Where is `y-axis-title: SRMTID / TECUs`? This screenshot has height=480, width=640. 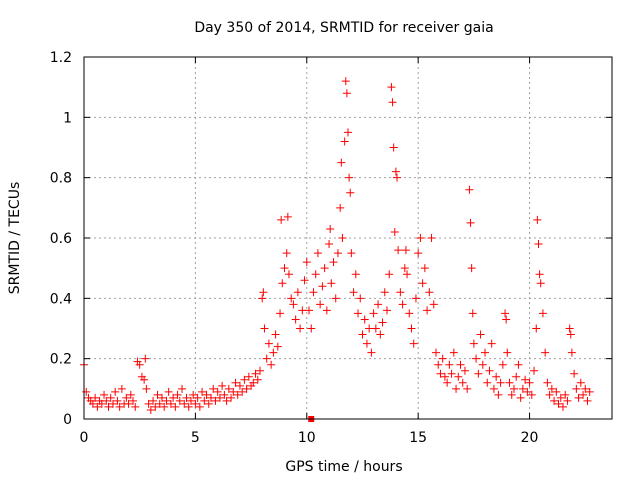
y-axis-title: SRMTID / TECUs is located at coordinates (15, 238).